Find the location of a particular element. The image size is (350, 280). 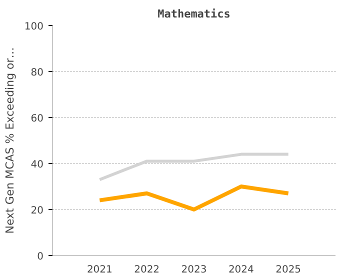

x-tick-label: 2025 is located at coordinates (289, 270).